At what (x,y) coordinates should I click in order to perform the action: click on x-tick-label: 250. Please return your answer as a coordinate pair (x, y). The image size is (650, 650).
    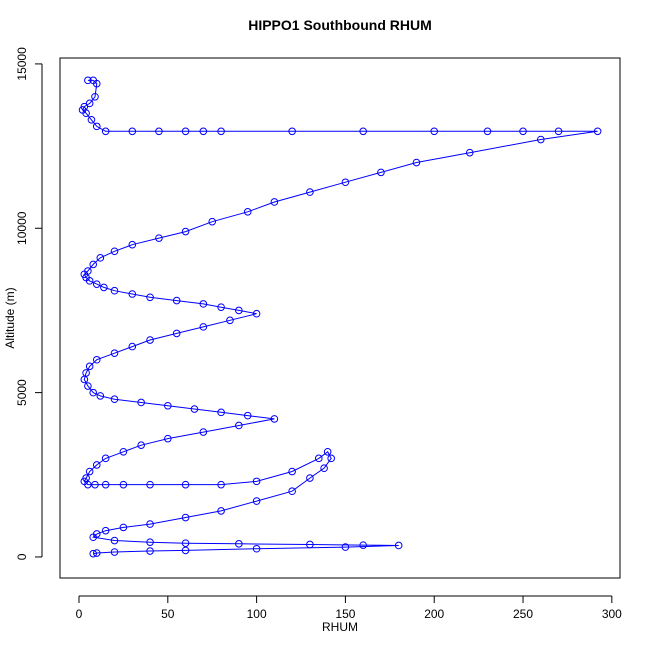
    Looking at the image, I should click on (523, 614).